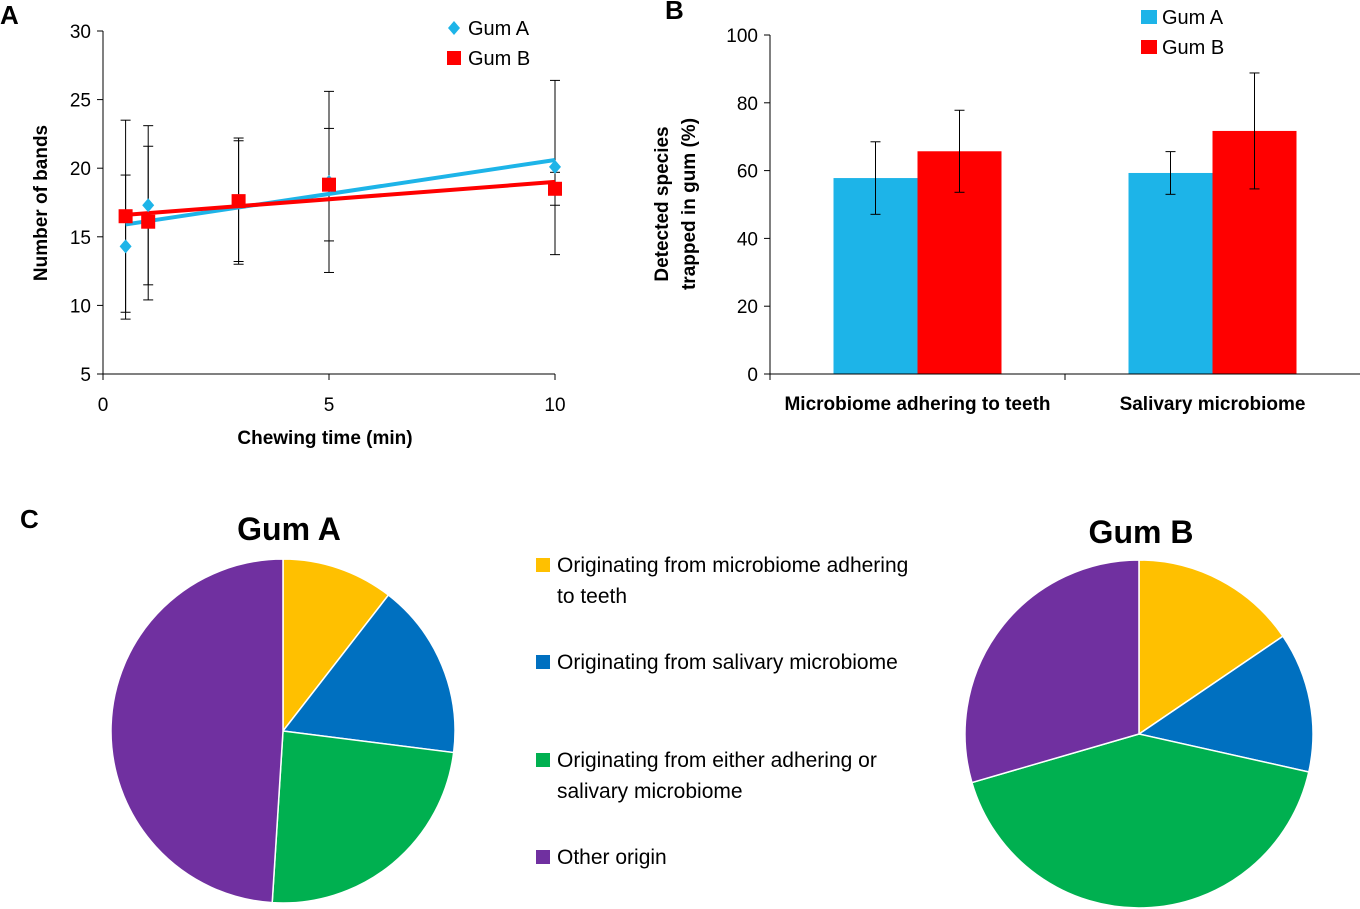  What do you see at coordinates (103, 405) in the screenshot?
I see `a-x-tick-label: 0` at bounding box center [103, 405].